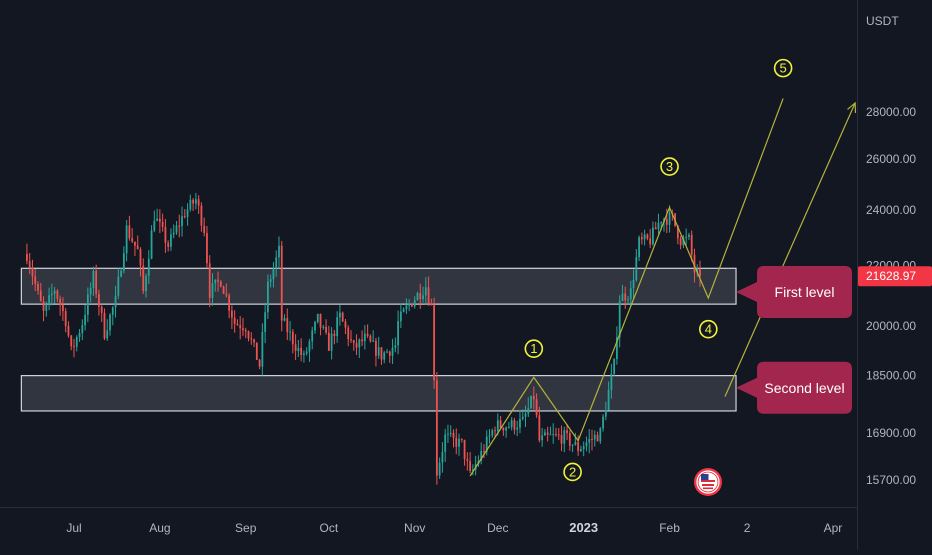 The image size is (932, 555). Describe the element at coordinates (669, 166) in the screenshot. I see `wave-label-number: 3` at that location.